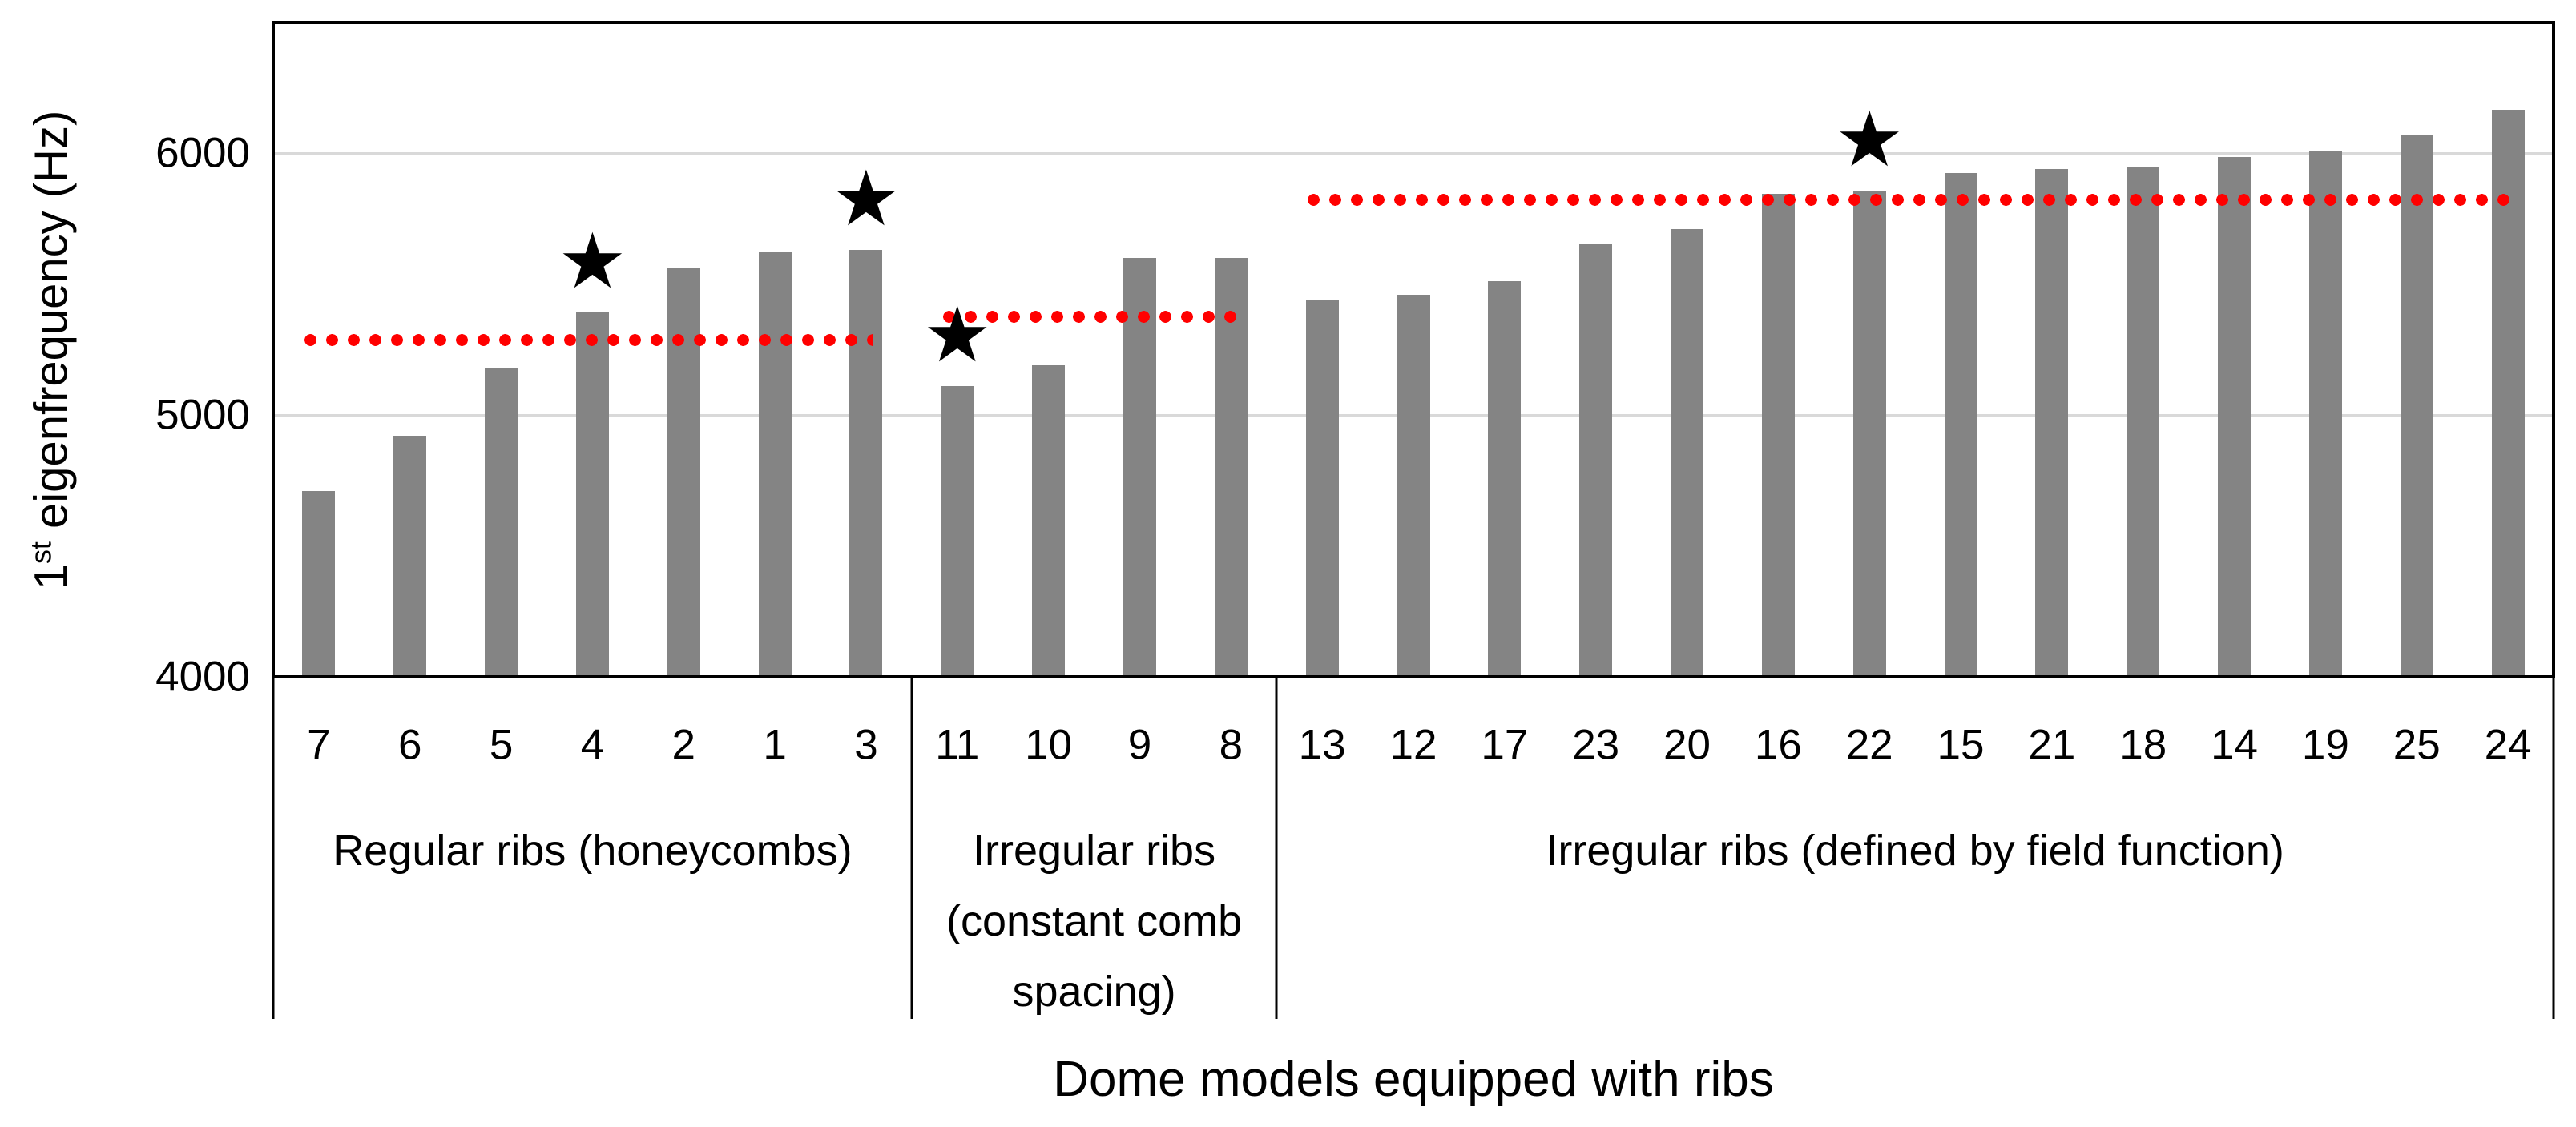 The height and width of the screenshot is (1127, 2576). What do you see at coordinates (41, 553) in the screenshot?
I see `y-axis-title-superscript: st` at bounding box center [41, 553].